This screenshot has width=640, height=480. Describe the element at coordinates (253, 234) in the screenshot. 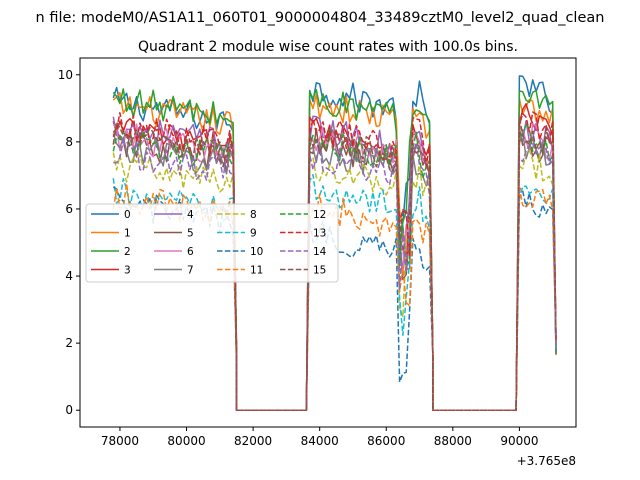

I see `legend-label-9: 9` at that location.